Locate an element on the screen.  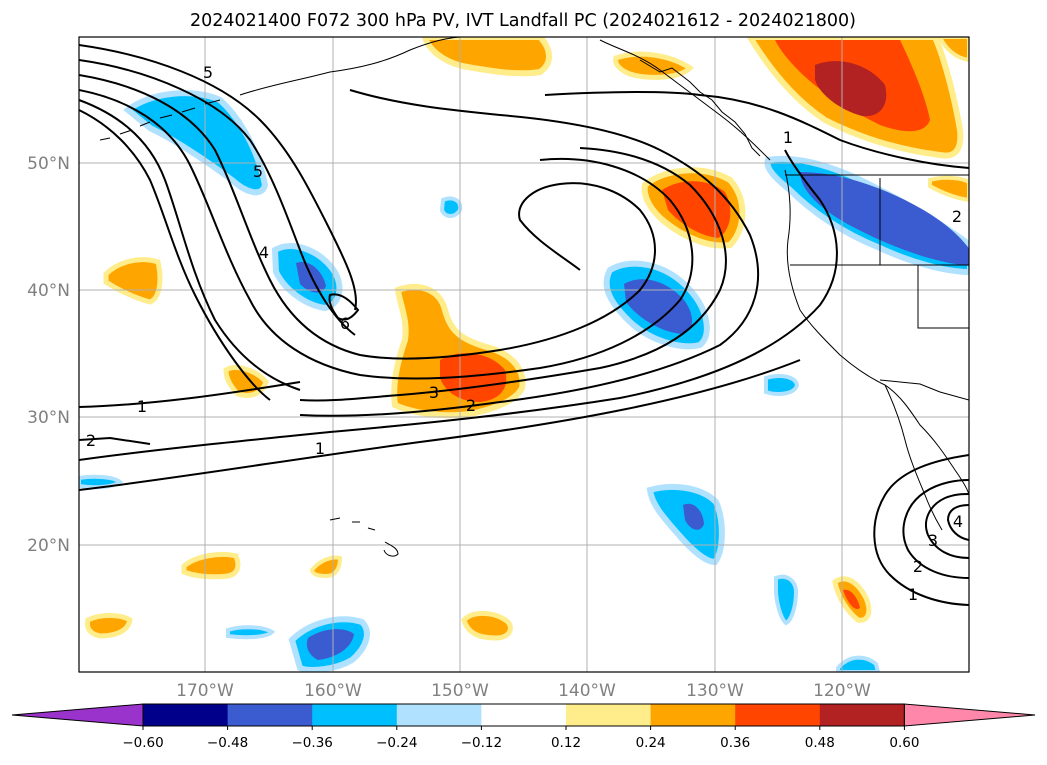
aleutian-islands is located at coordinates (160, 120).